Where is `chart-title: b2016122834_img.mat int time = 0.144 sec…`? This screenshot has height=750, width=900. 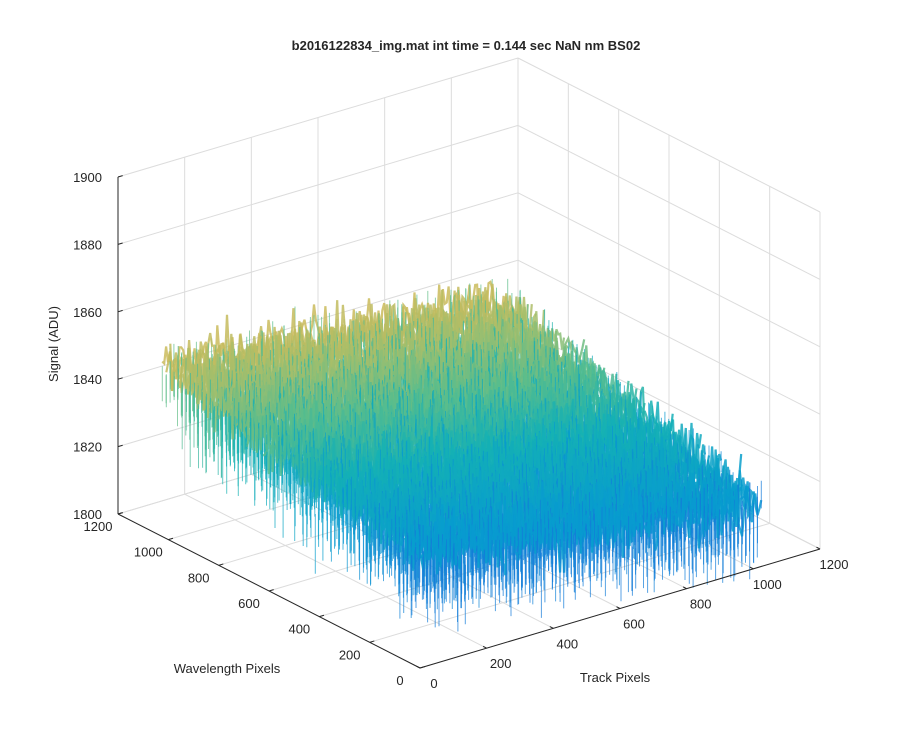 chart-title: b2016122834_img.mat int time = 0.144 sec… is located at coordinates (466, 45).